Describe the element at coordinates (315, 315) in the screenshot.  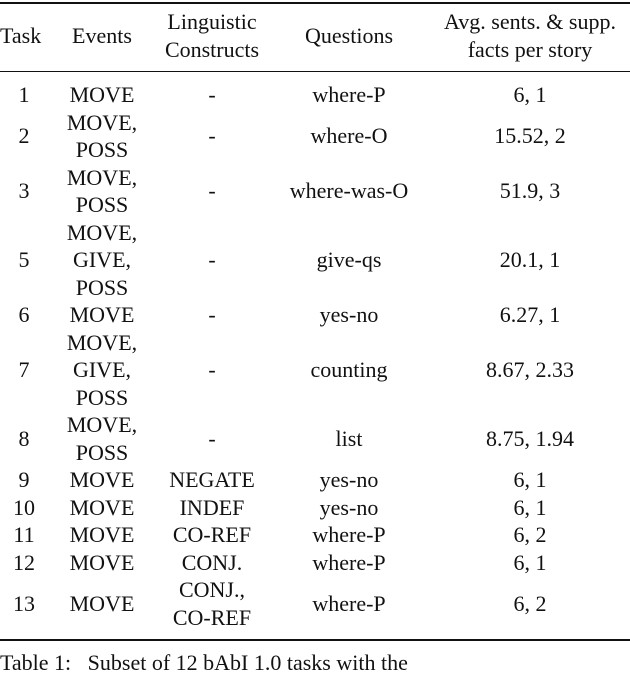
I see `table-row: 6 MOVE - yes-no 6.27, 1` at that location.